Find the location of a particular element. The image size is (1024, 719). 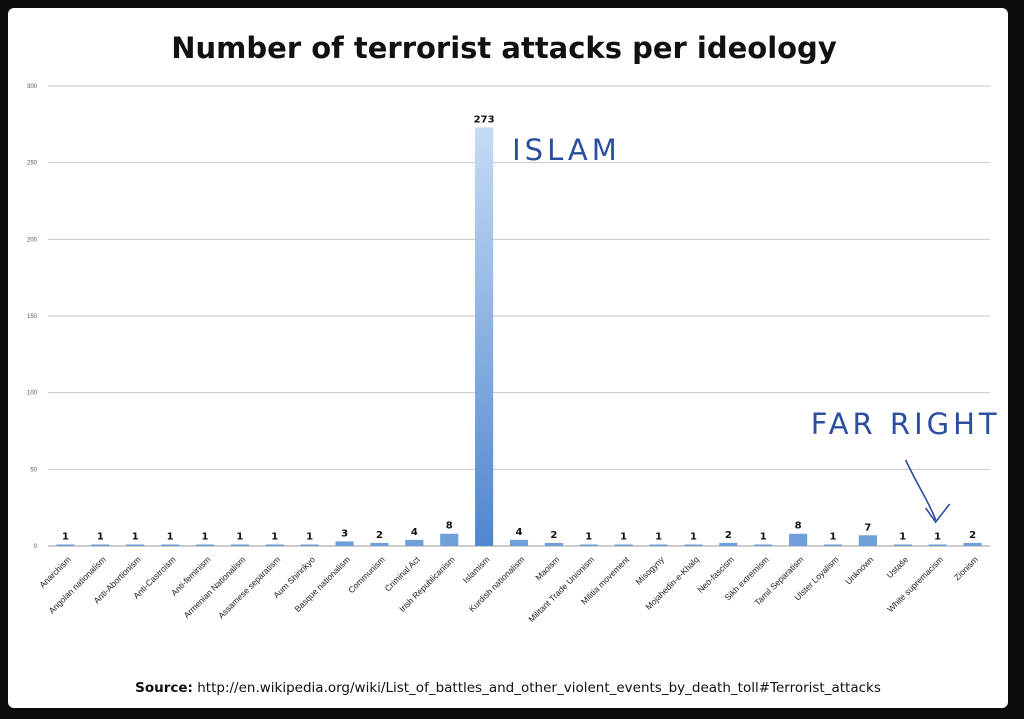

y-tick-label-100: 100 is located at coordinates (32, 394).